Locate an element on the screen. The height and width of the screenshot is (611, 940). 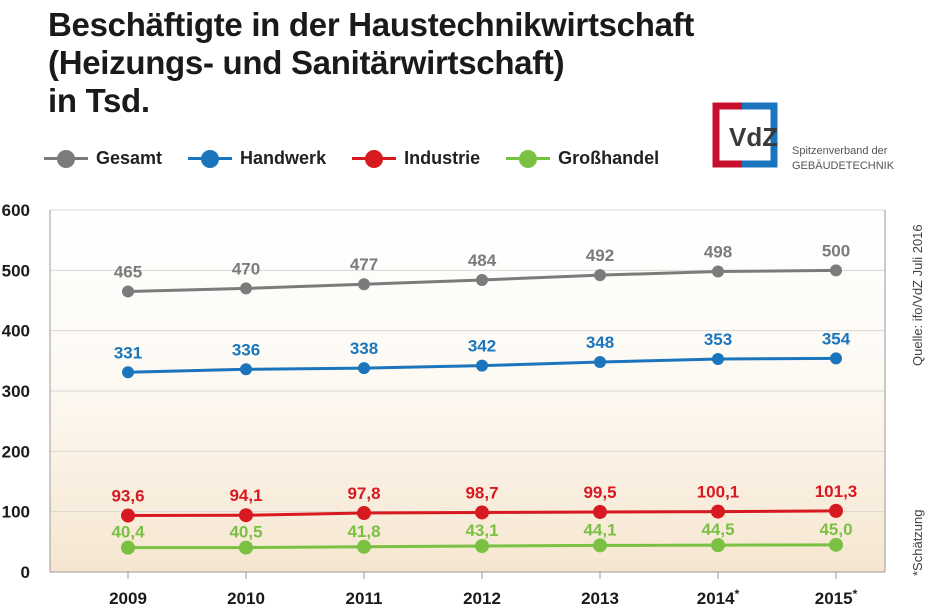
x-tick-label-2015*: 2015* is located at coordinates (836, 597).